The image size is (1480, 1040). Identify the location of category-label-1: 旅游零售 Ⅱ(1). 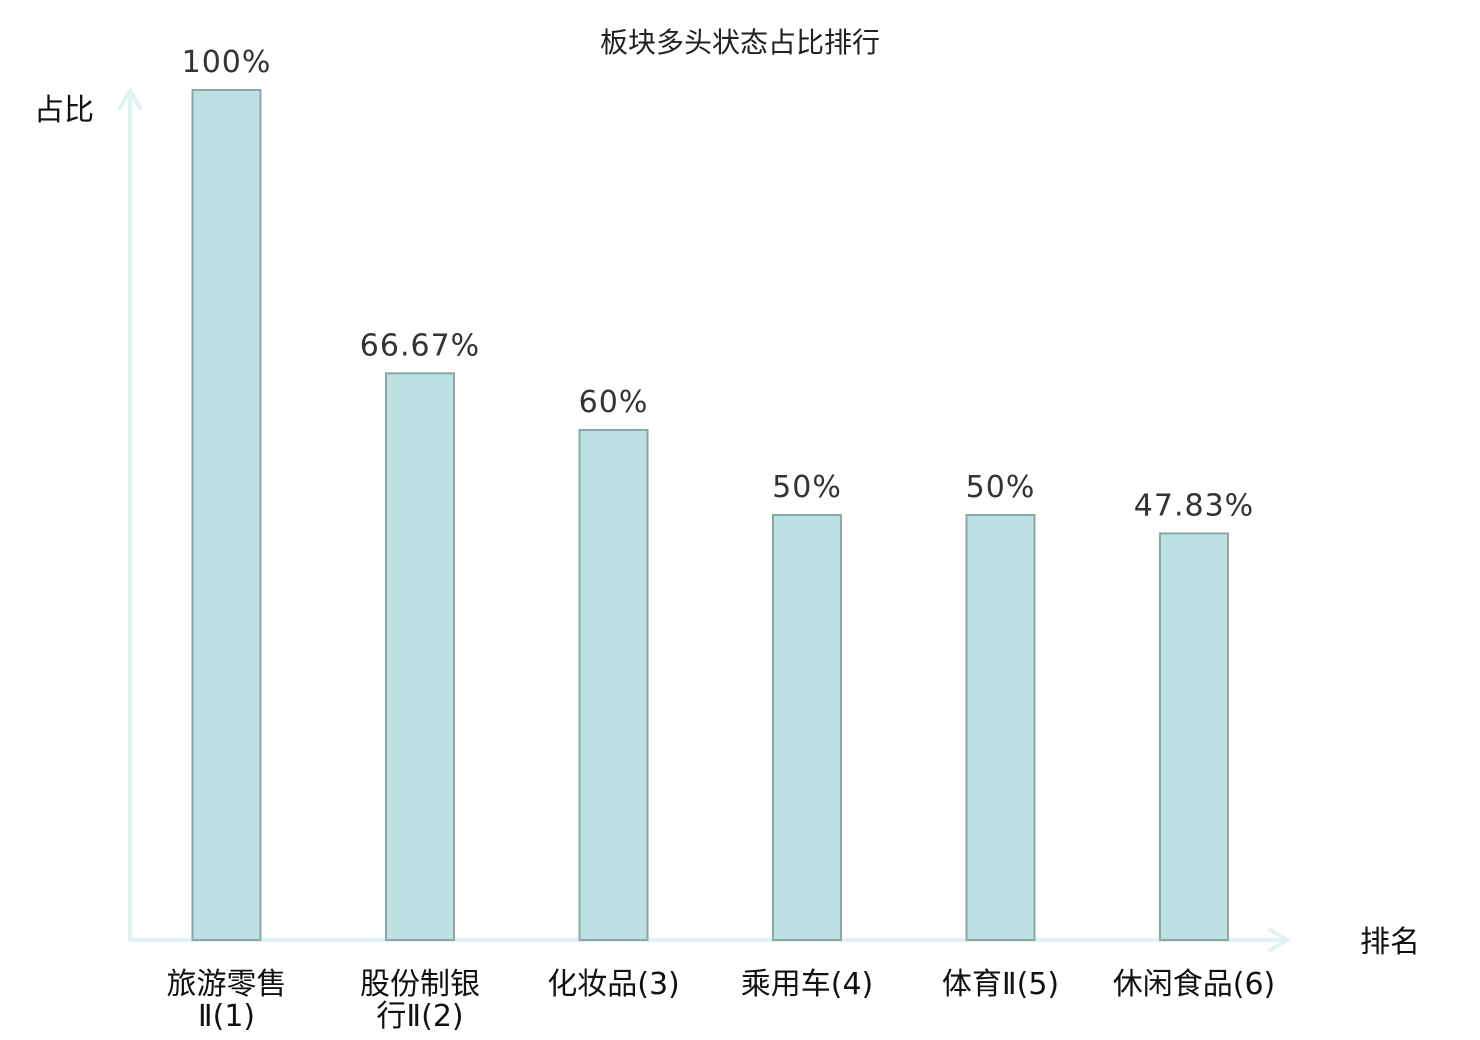
(227, 1000).